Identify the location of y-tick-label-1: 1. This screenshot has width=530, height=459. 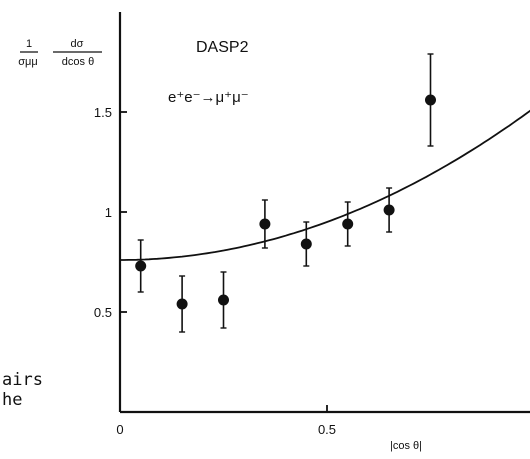
(108, 212).